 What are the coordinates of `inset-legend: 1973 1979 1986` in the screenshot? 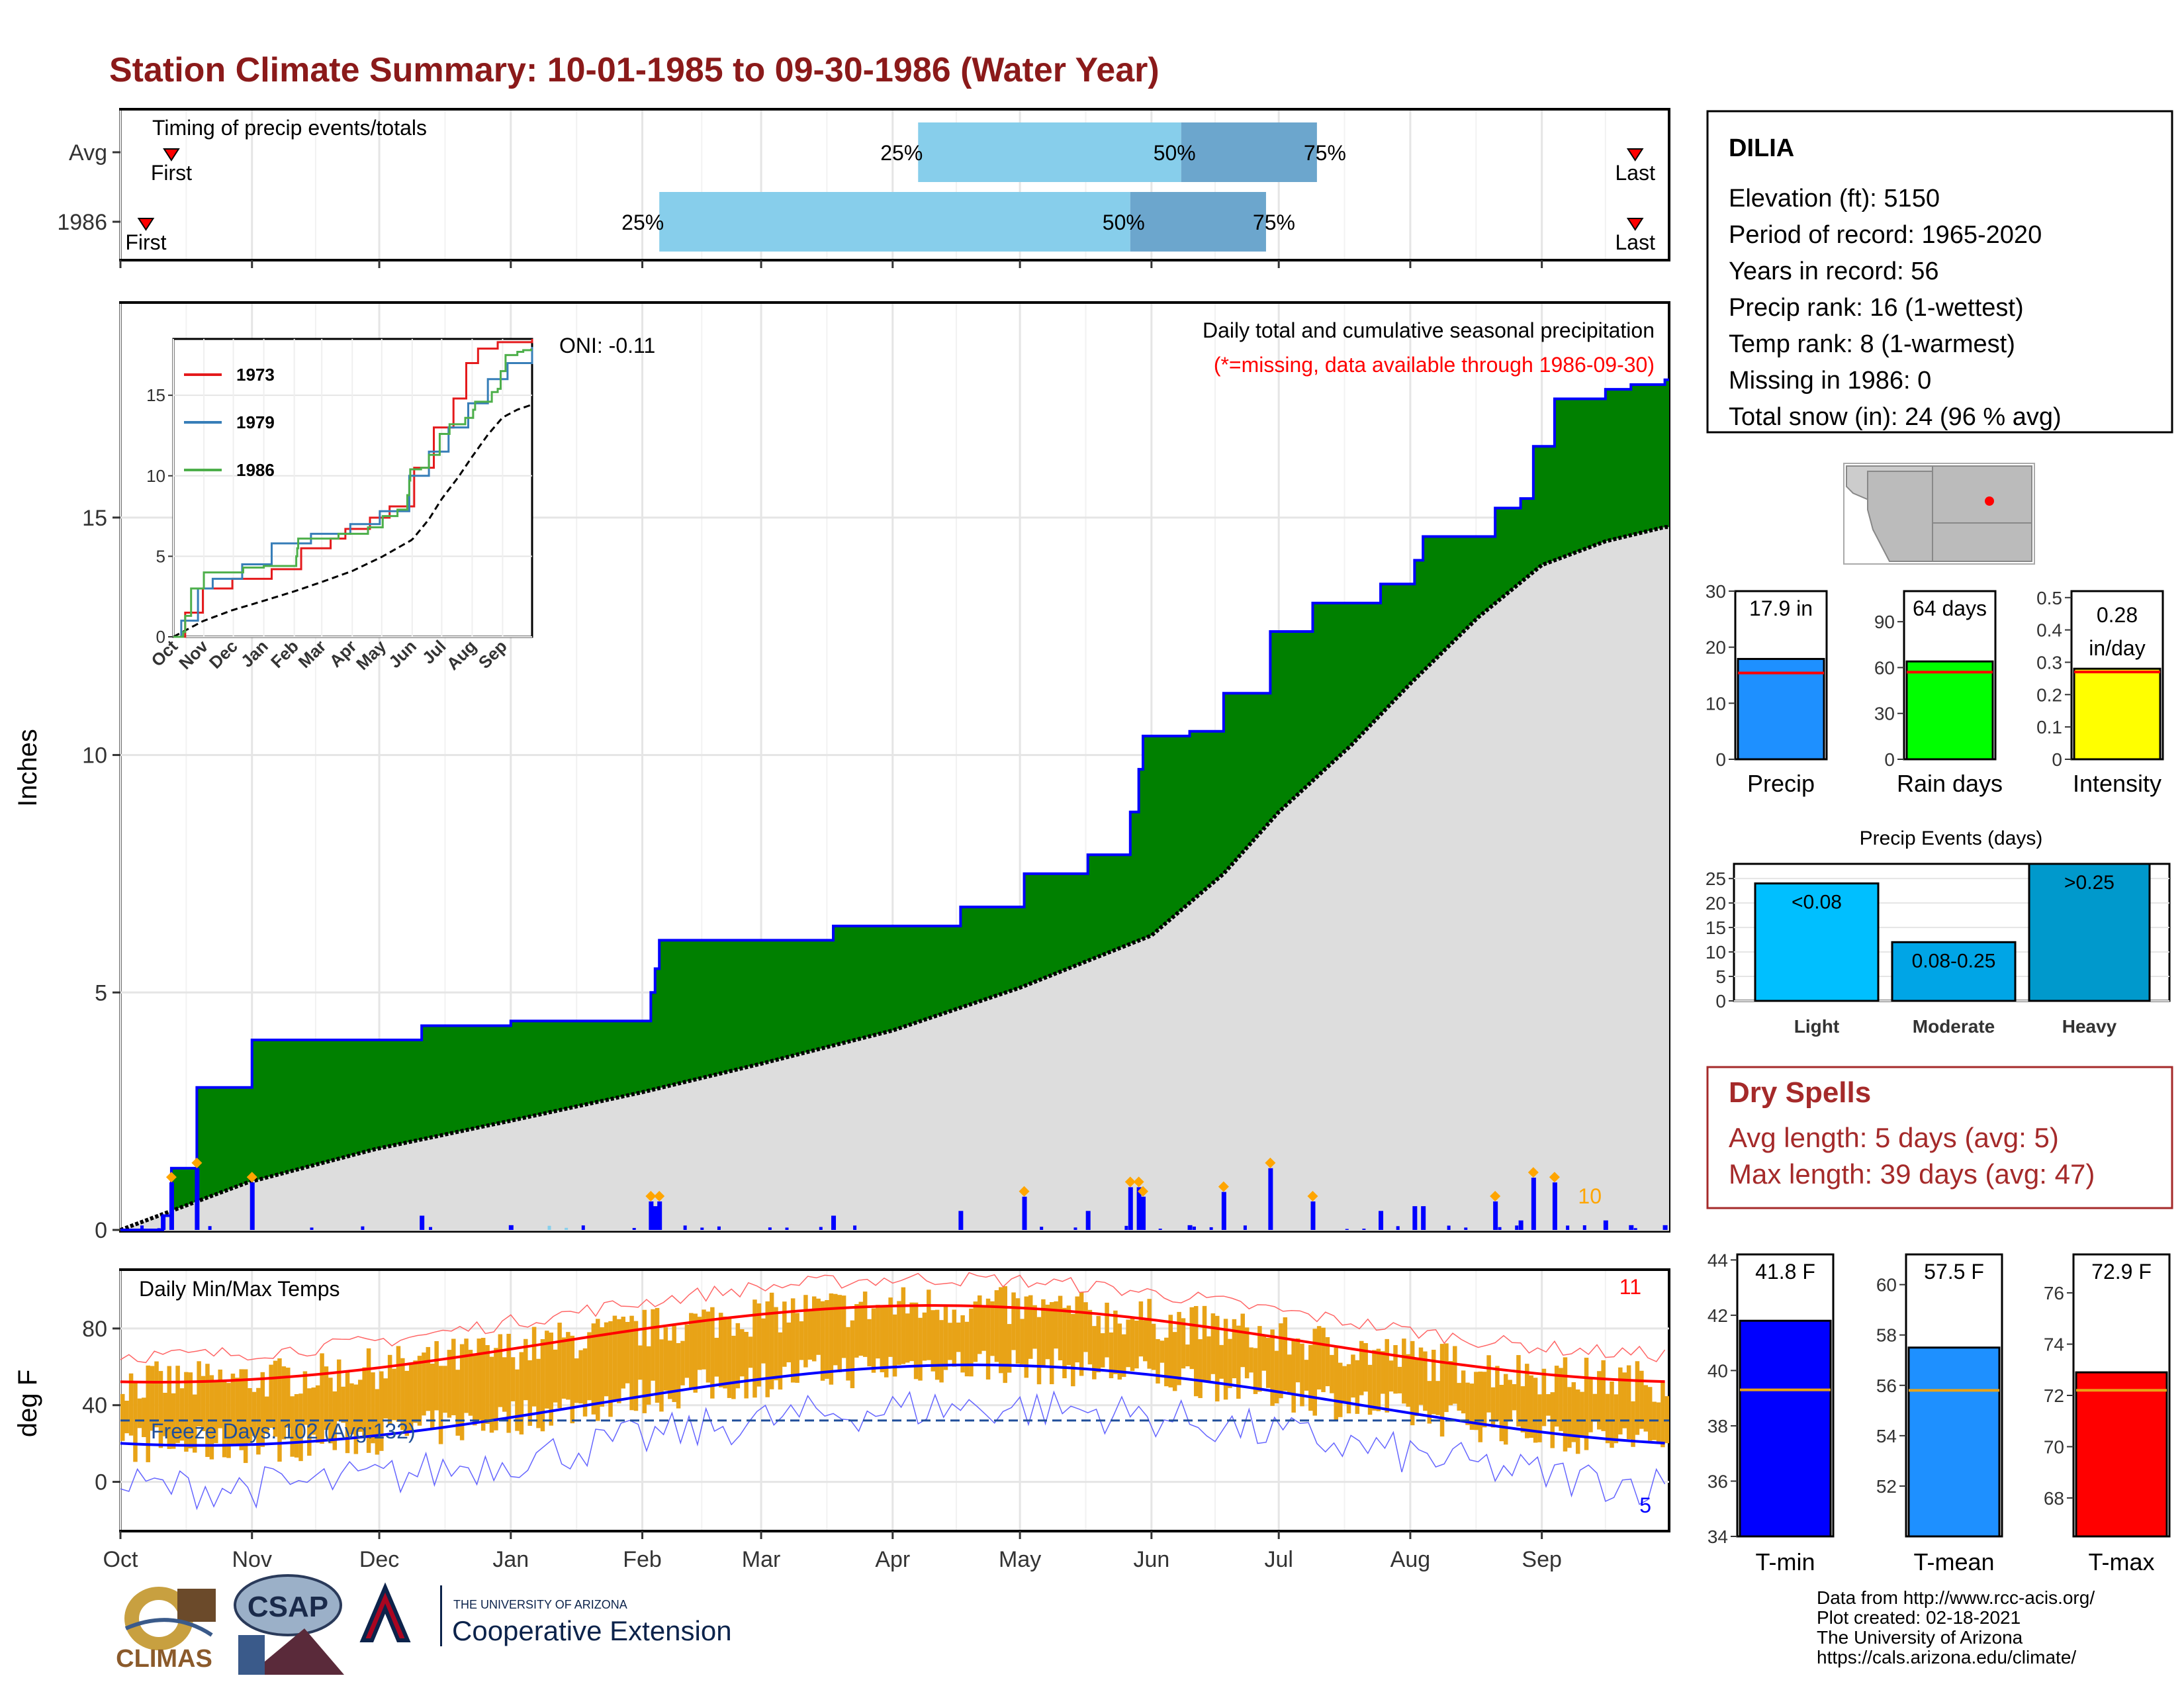 It's located at (229, 422).